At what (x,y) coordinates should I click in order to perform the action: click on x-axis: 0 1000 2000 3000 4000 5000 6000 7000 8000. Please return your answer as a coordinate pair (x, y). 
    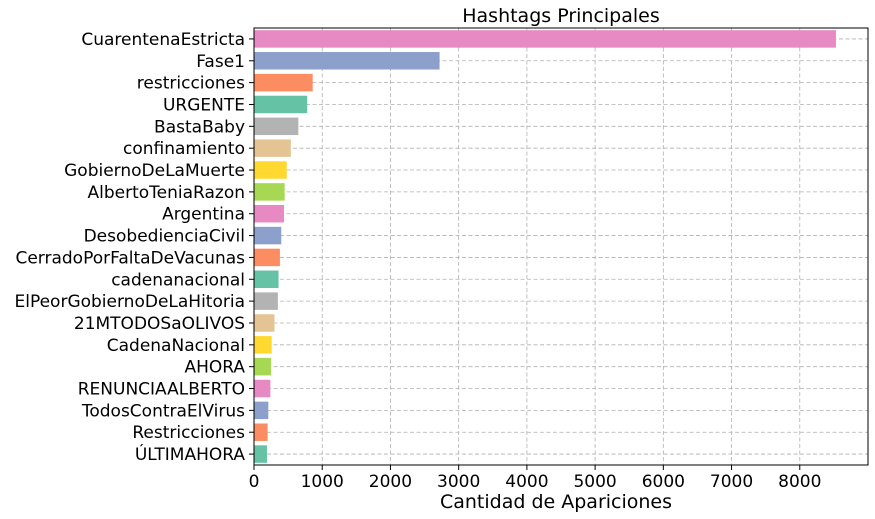
    Looking at the image, I should click on (535, 478).